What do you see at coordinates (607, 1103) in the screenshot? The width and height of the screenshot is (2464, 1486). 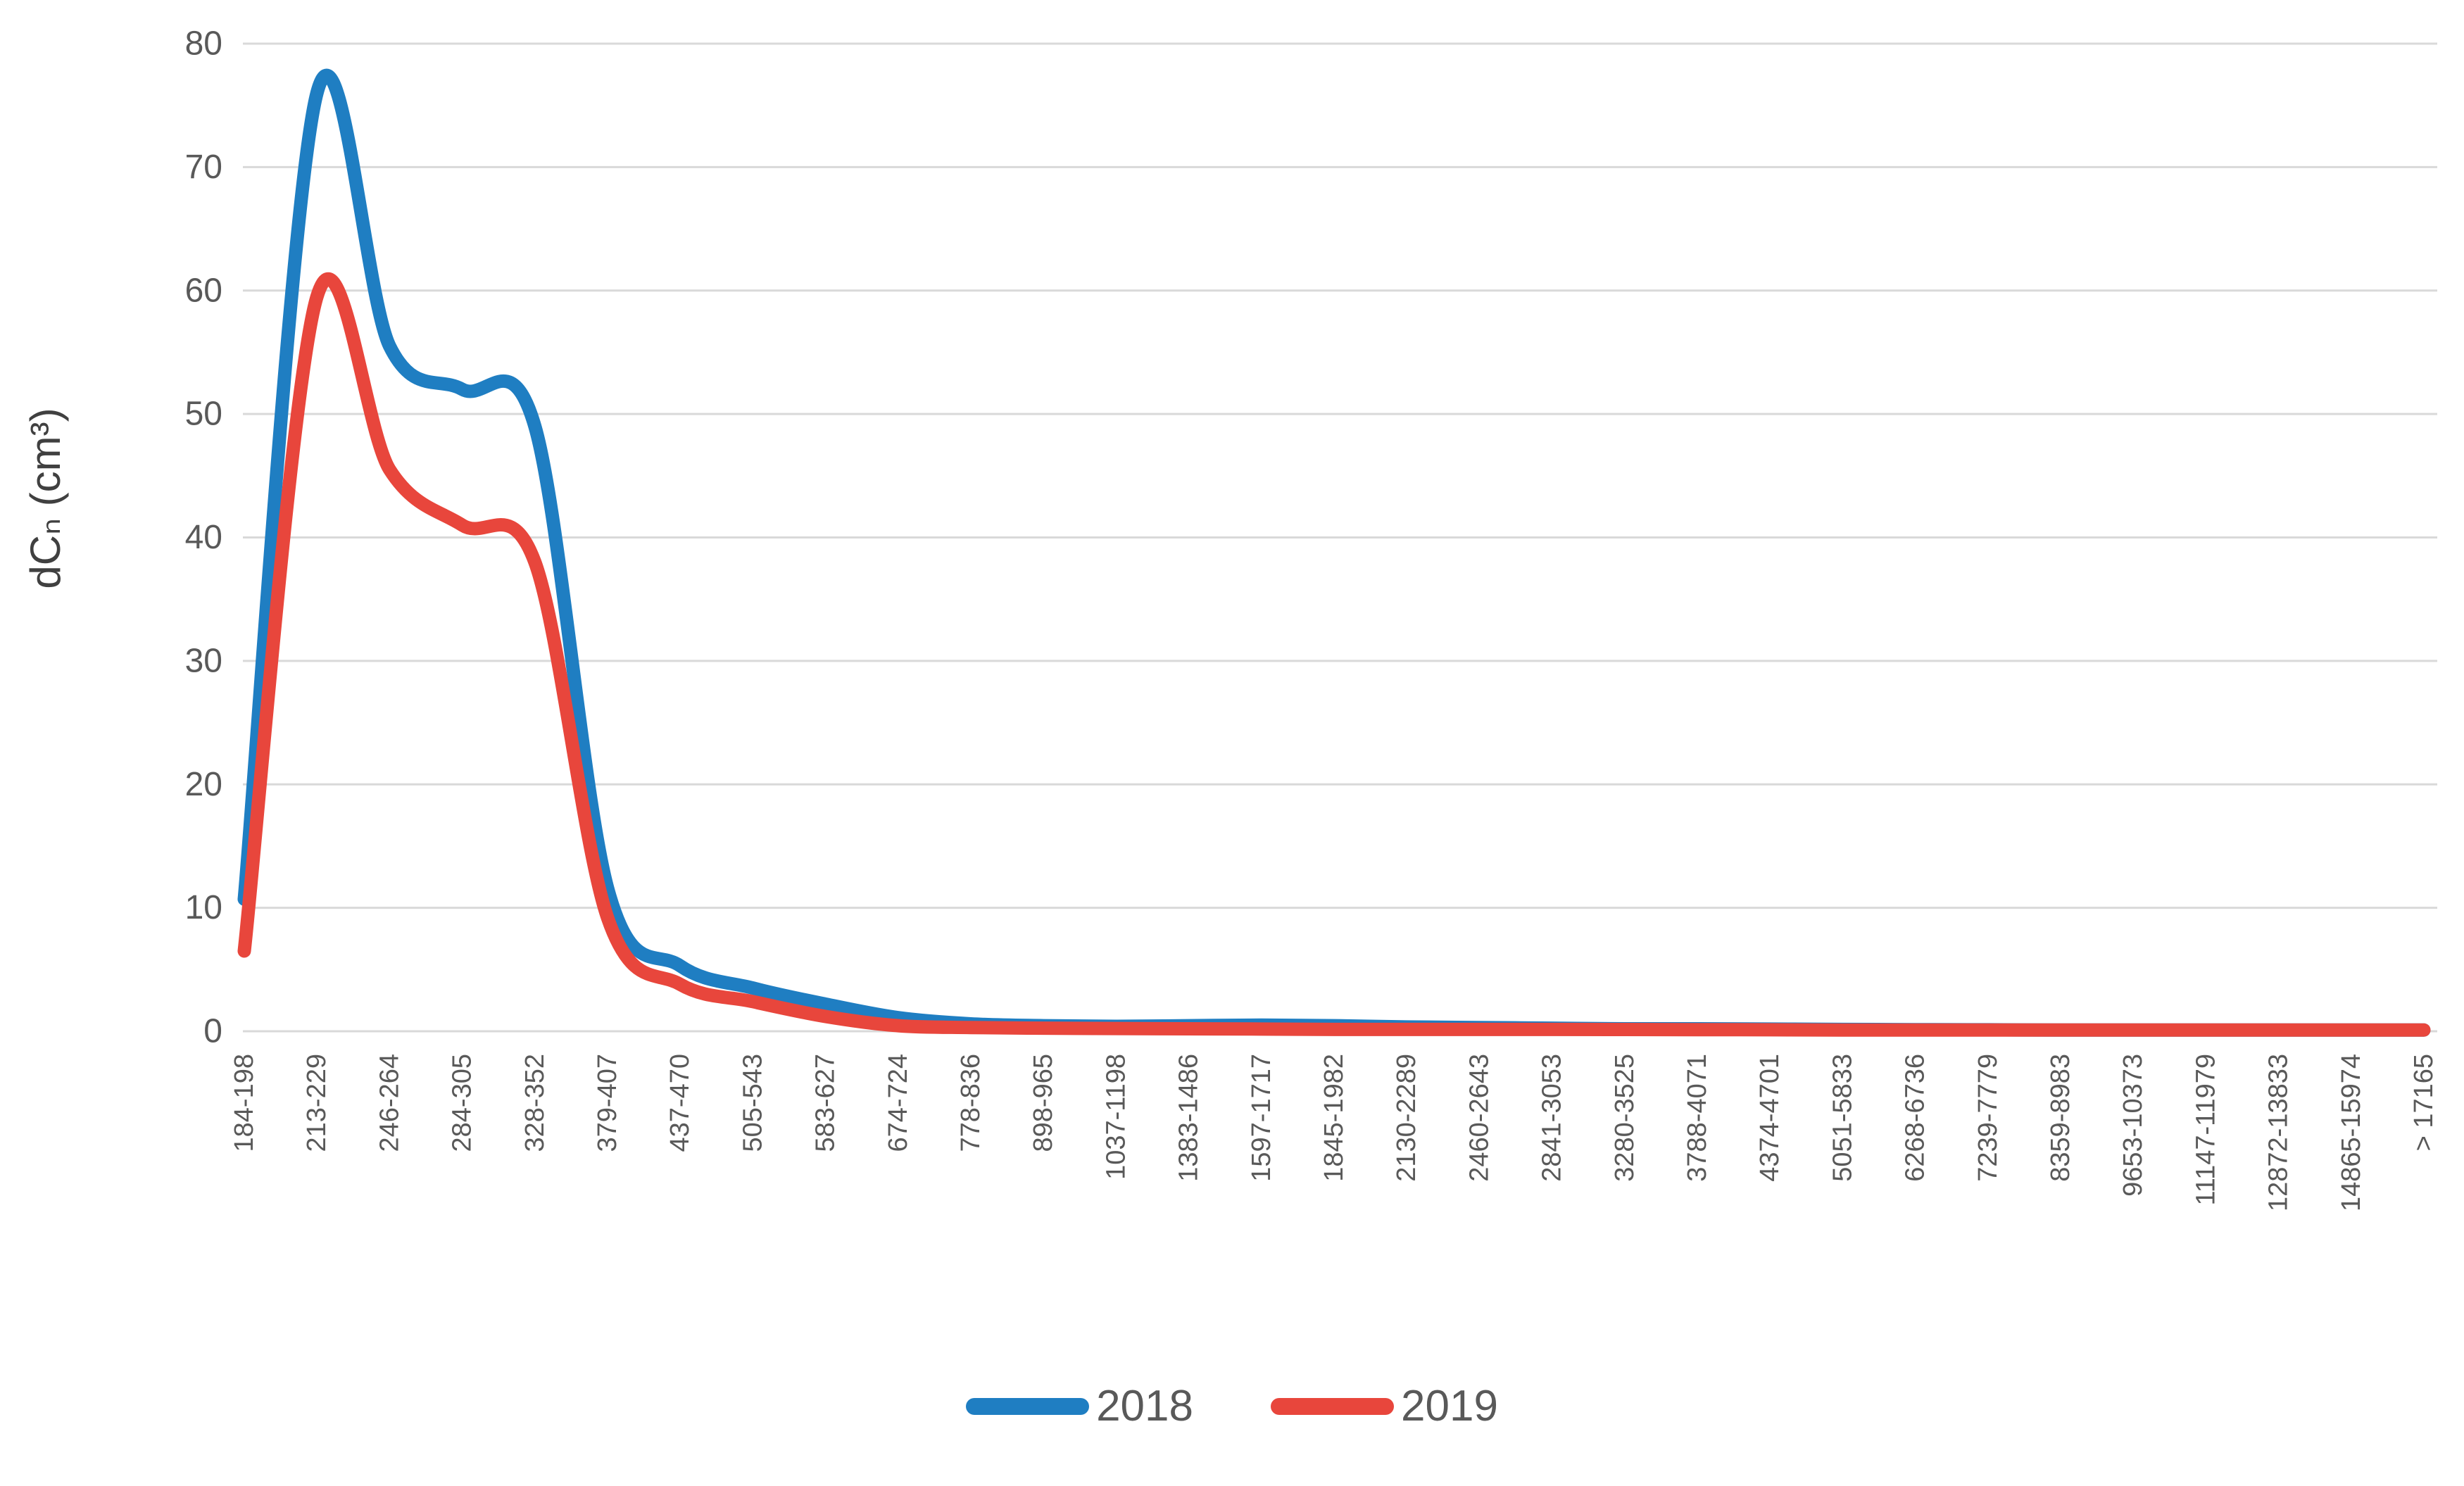 I see `x-tick-label: 379-407` at bounding box center [607, 1103].